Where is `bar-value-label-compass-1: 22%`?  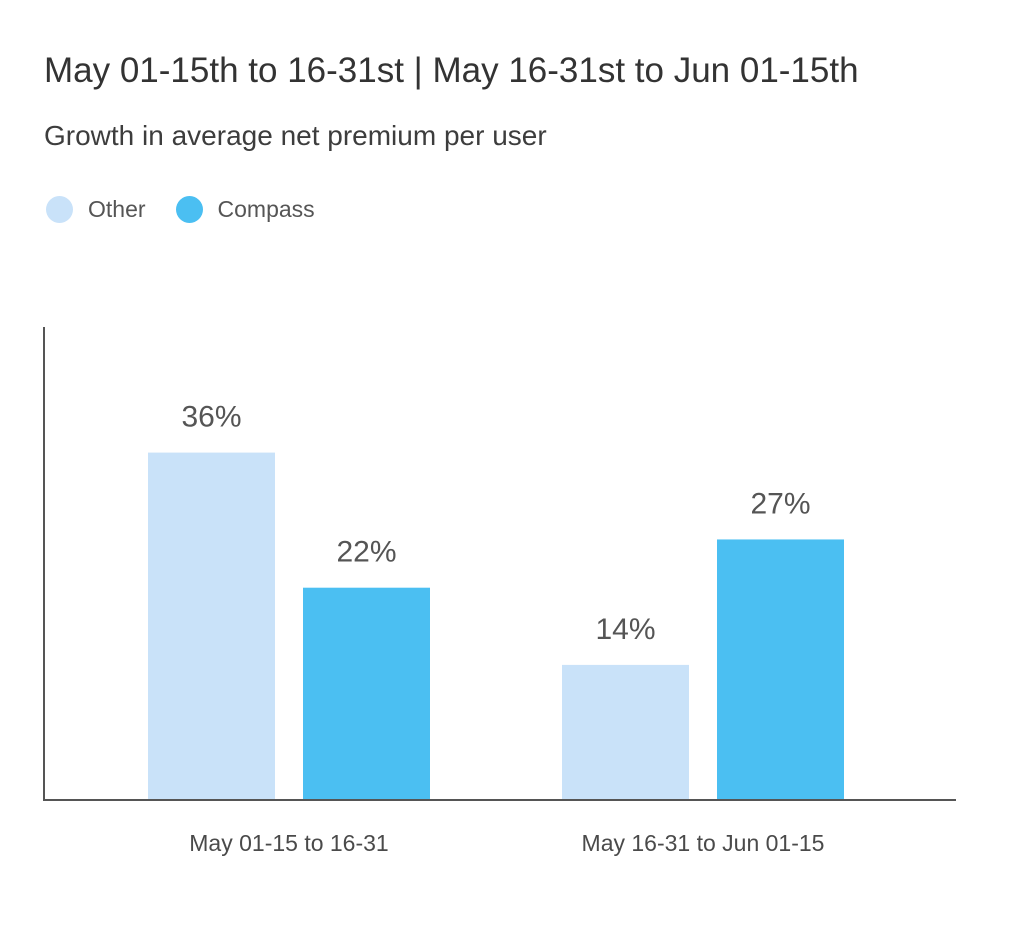
bar-value-label-compass-1: 22% is located at coordinates (366, 552).